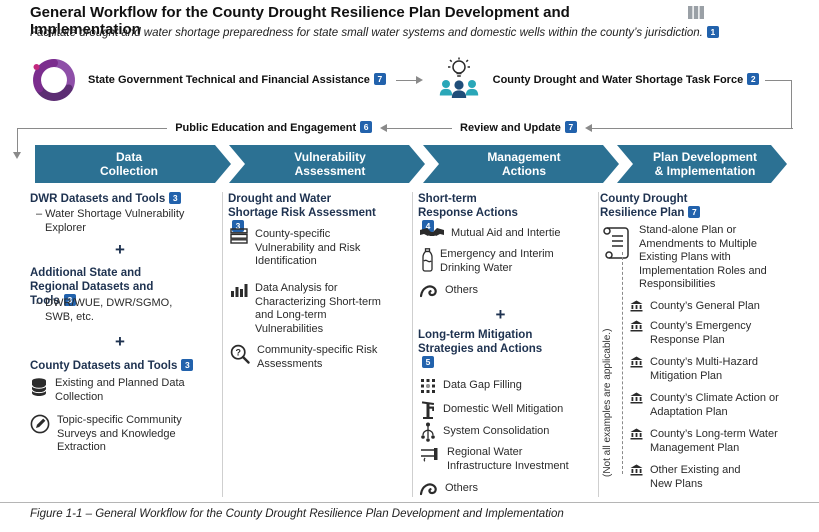 This screenshot has height=532, width=819. What do you see at coordinates (366, 127) in the screenshot?
I see `ref-badge-6: 6` at bounding box center [366, 127].